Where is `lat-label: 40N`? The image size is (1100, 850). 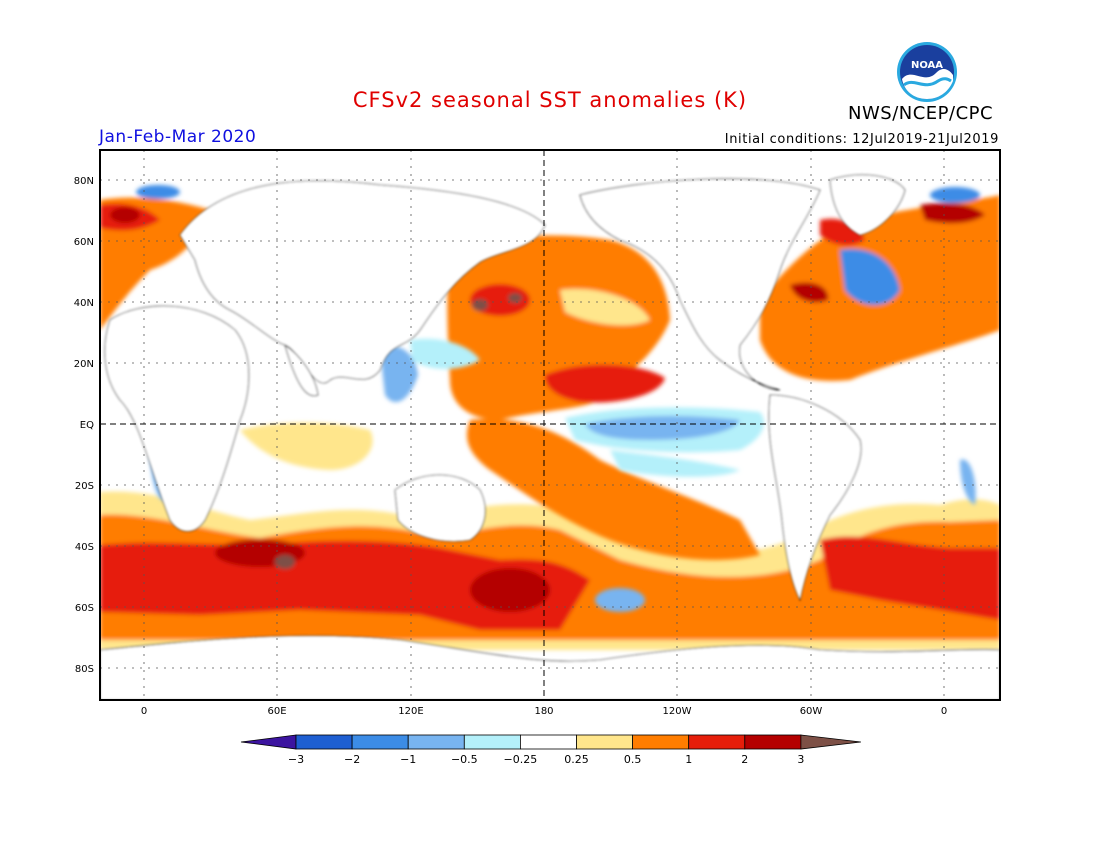 lat-label: 40N is located at coordinates (84, 303).